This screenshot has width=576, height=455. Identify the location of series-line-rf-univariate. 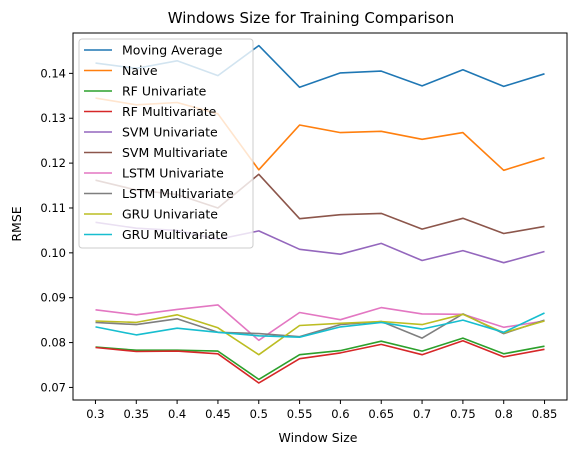
(320, 359).